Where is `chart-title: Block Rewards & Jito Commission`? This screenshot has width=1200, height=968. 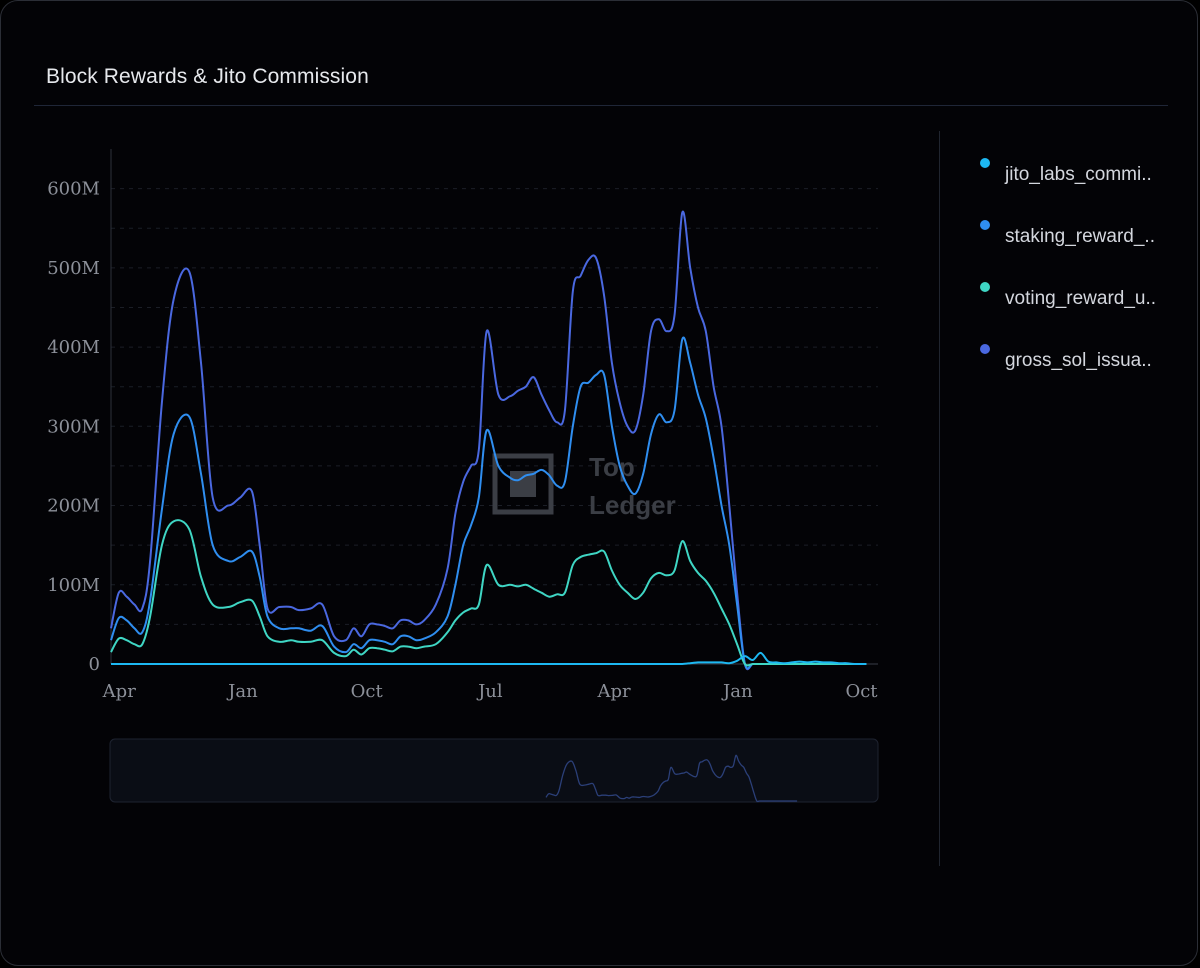 chart-title: Block Rewards & Jito Commission is located at coordinates (207, 76).